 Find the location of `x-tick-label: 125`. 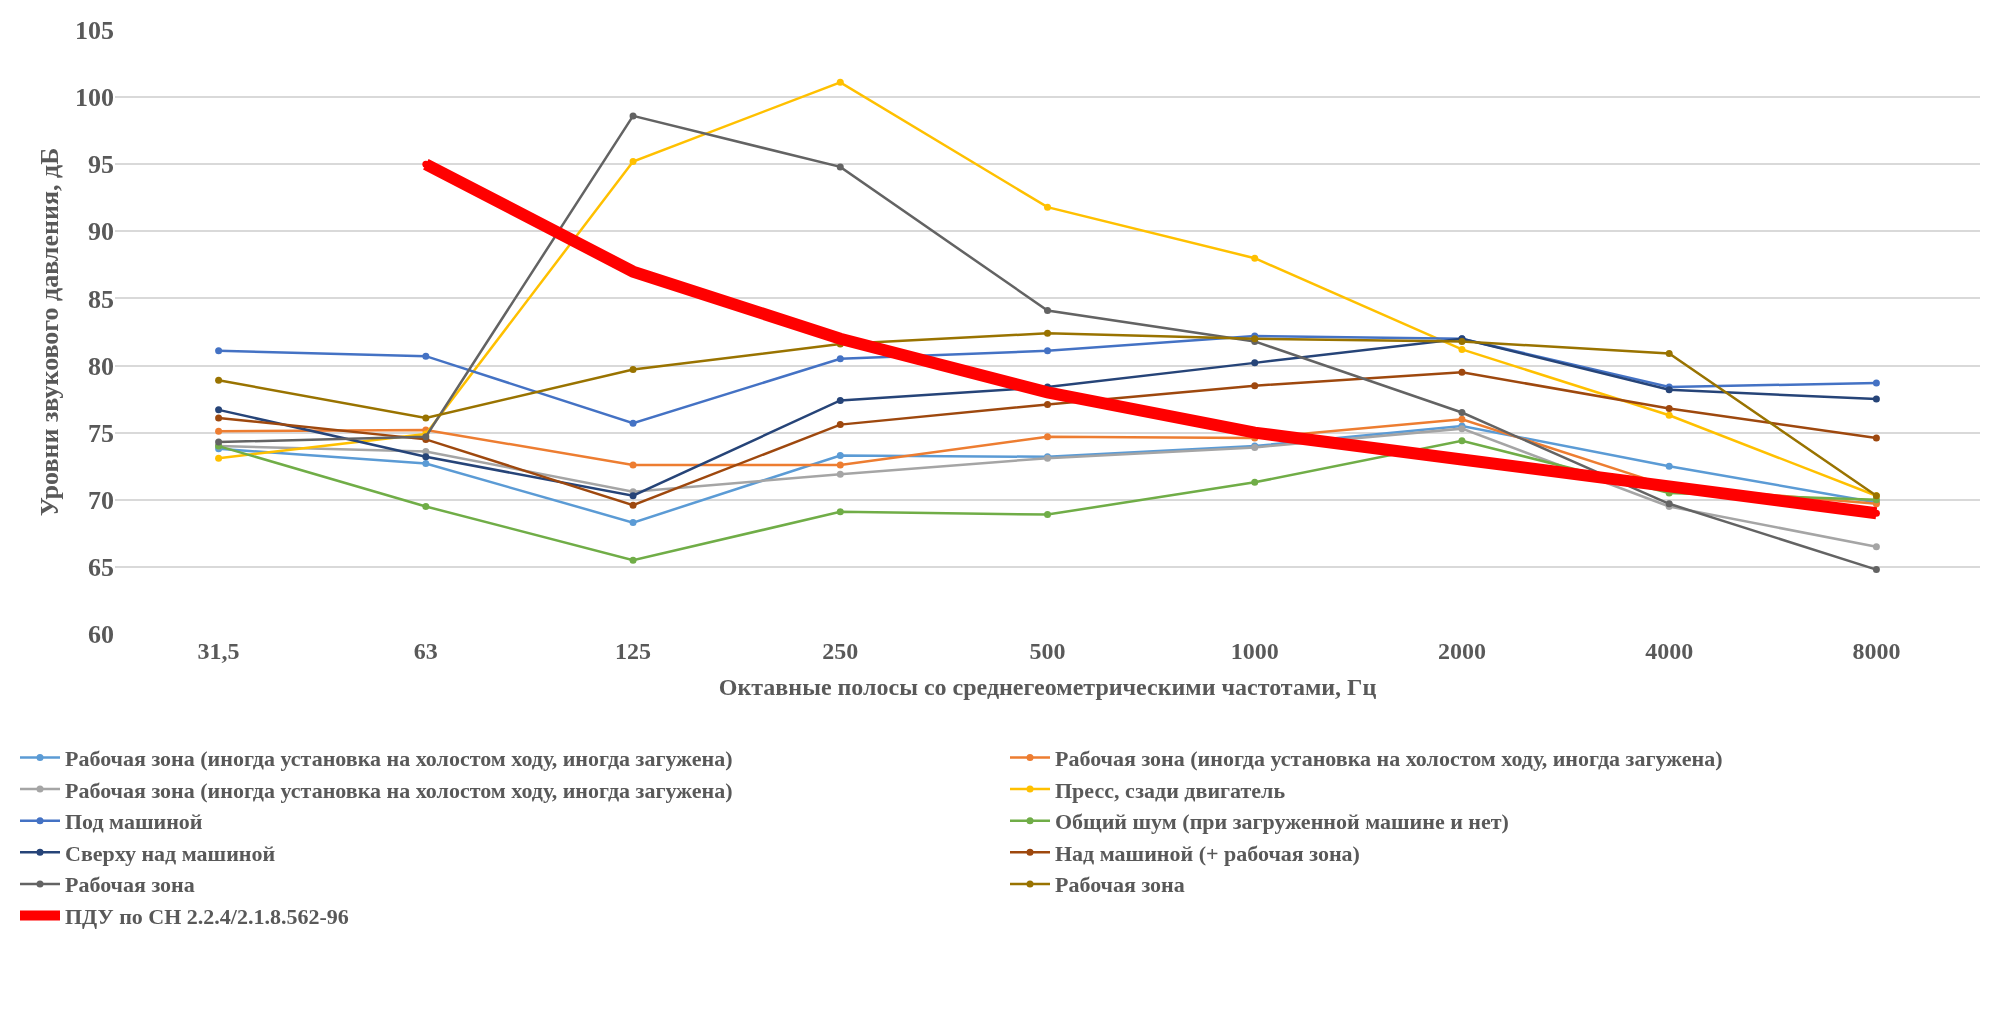

x-tick-label: 125 is located at coordinates (633, 651).